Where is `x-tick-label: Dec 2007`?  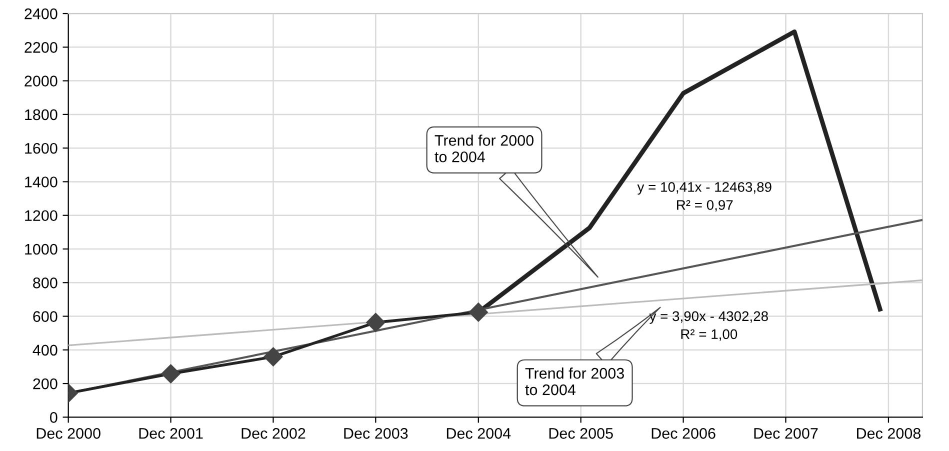
x-tick-label: Dec 2007 is located at coordinates (786, 433).